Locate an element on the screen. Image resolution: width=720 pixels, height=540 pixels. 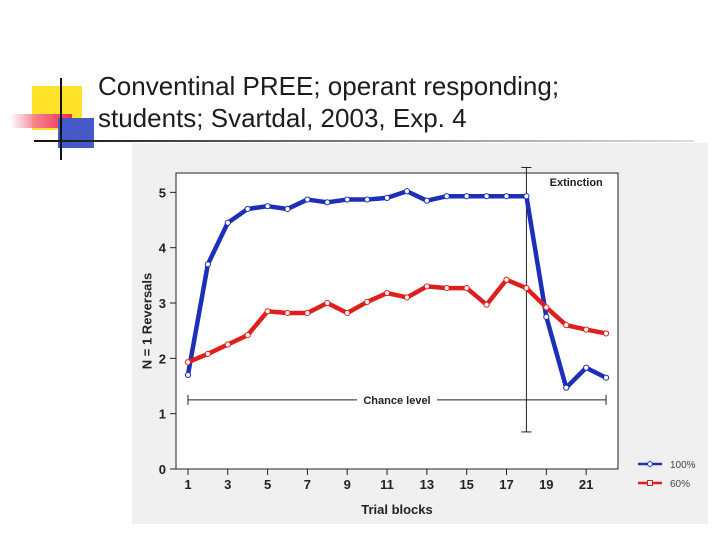
y-tick-label: 0 is located at coordinates (162, 469).